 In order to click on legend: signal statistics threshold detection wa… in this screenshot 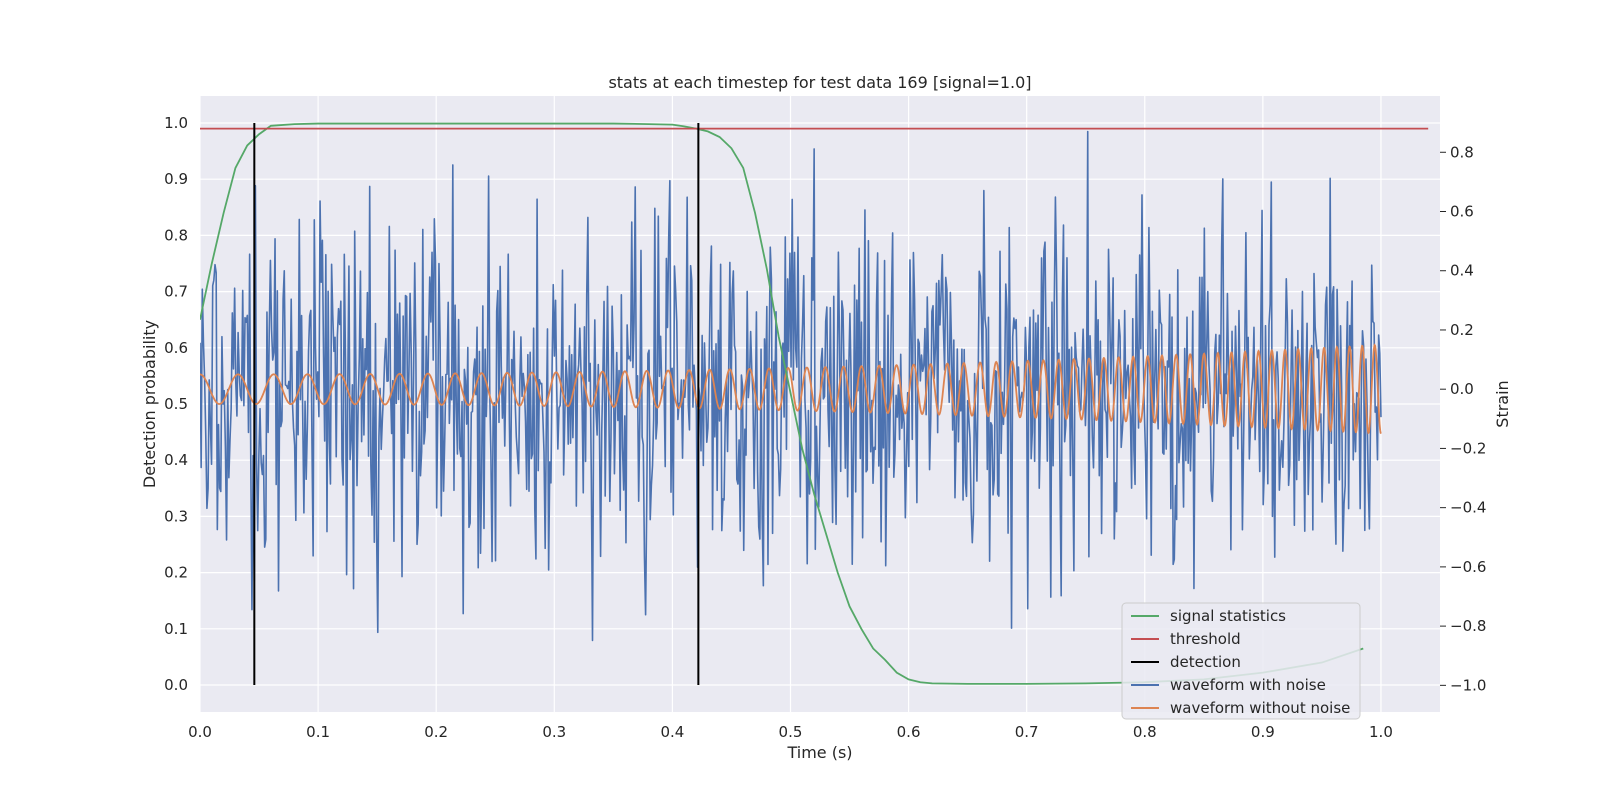, I will do `click(1241, 661)`.